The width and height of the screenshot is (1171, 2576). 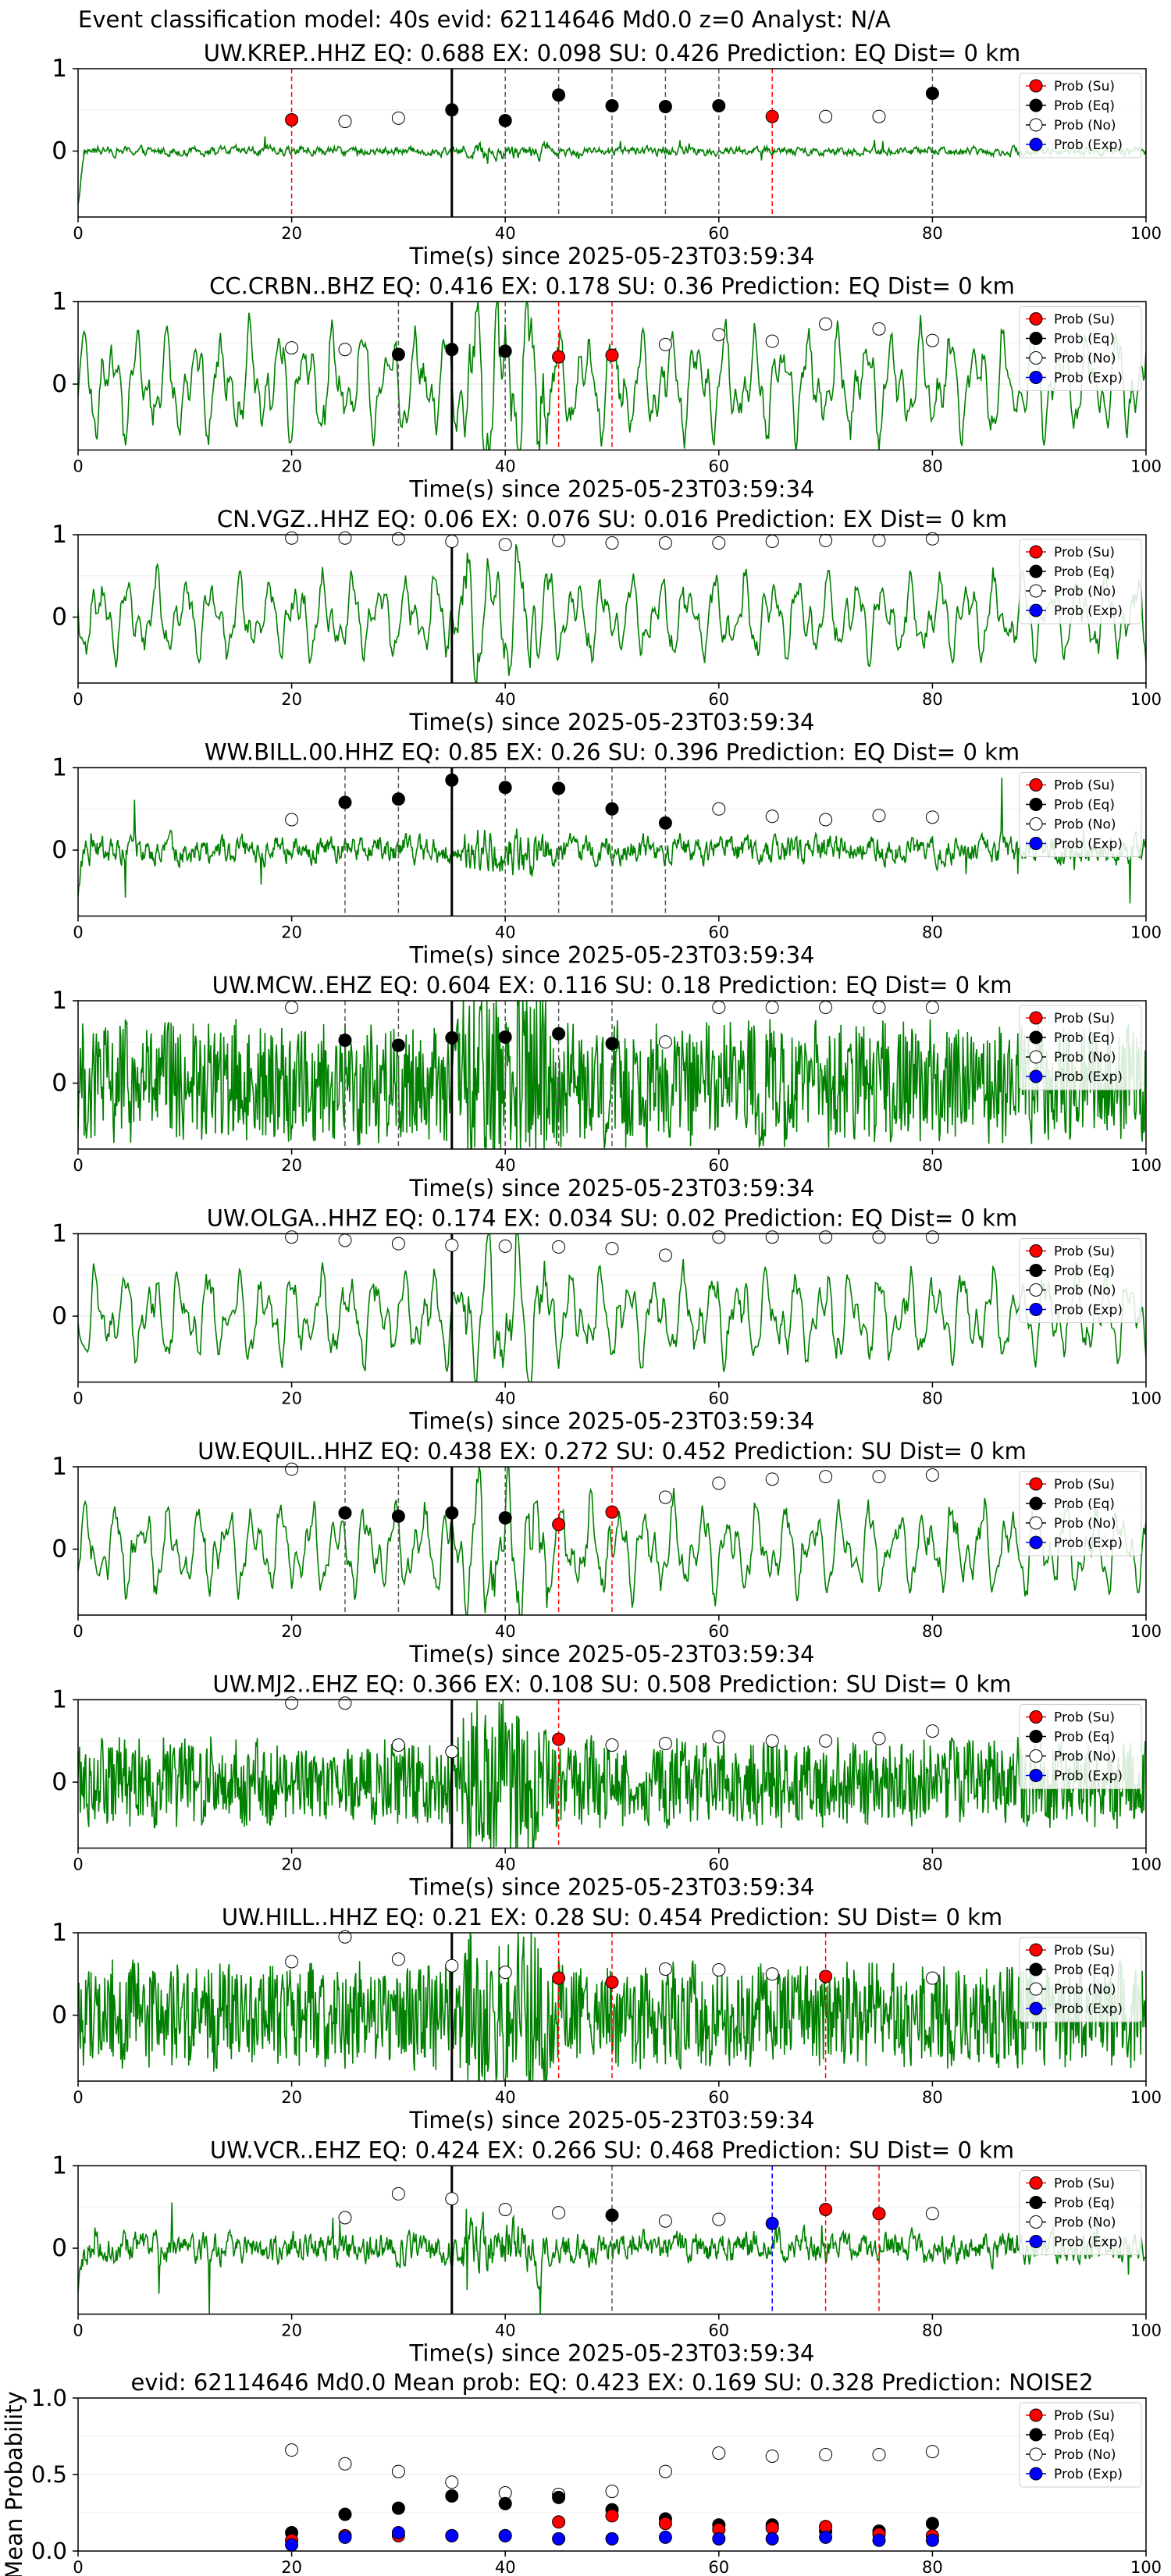 I want to click on plot-frame, so click(x=612, y=842).